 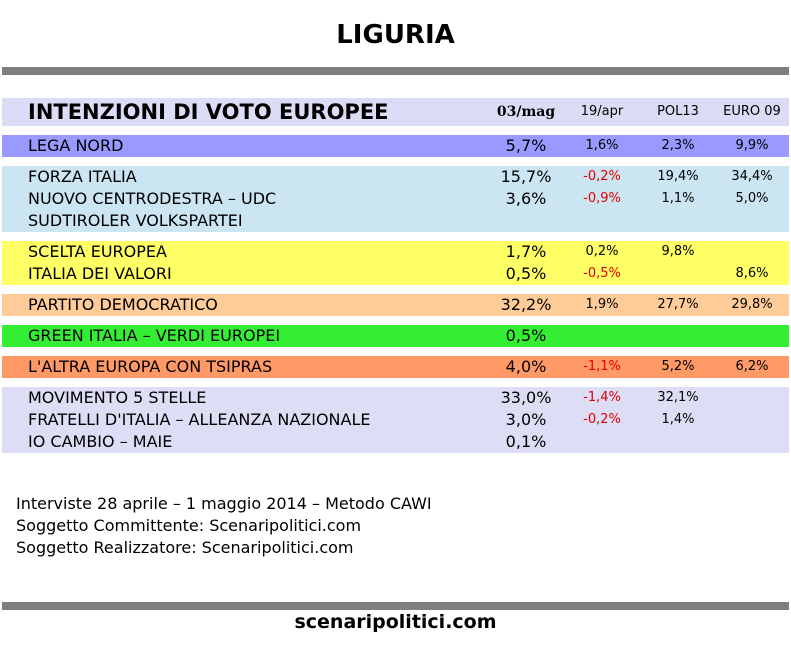 I want to click on value-pol13: 1,4%, so click(x=678, y=419).